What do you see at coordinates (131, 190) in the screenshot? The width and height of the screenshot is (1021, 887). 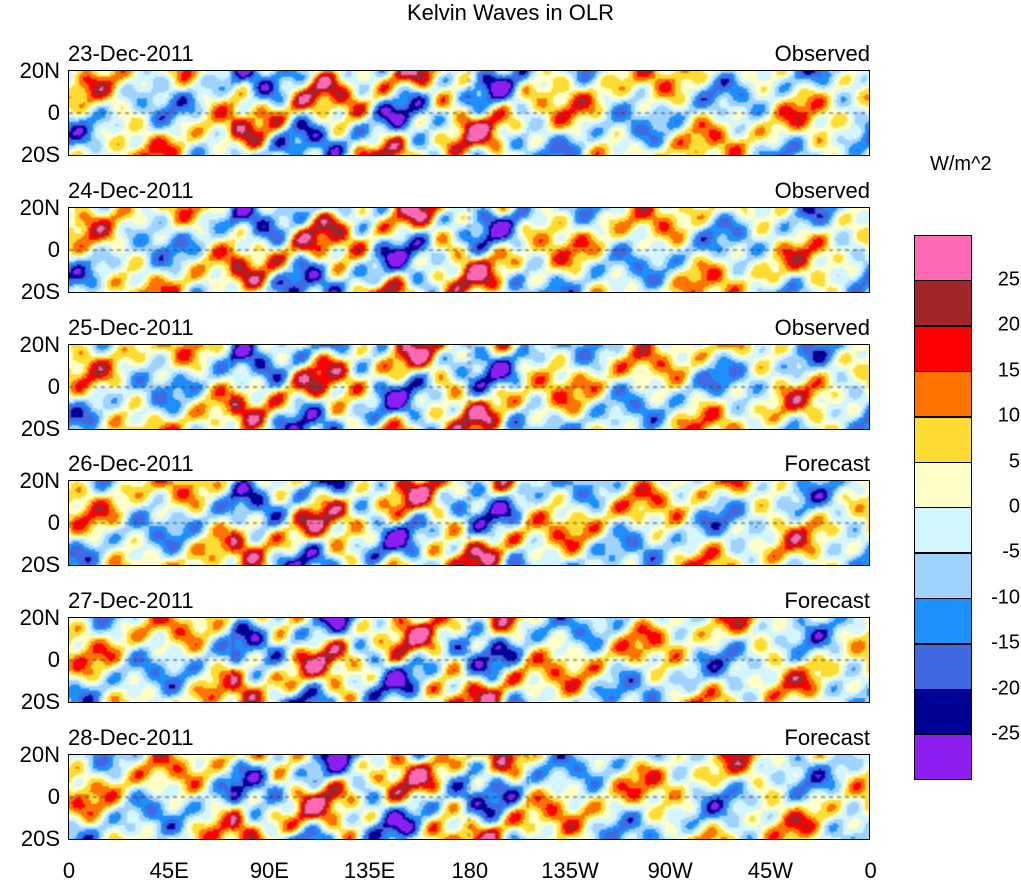 I see `panel-date: 24-Dec-2011` at bounding box center [131, 190].